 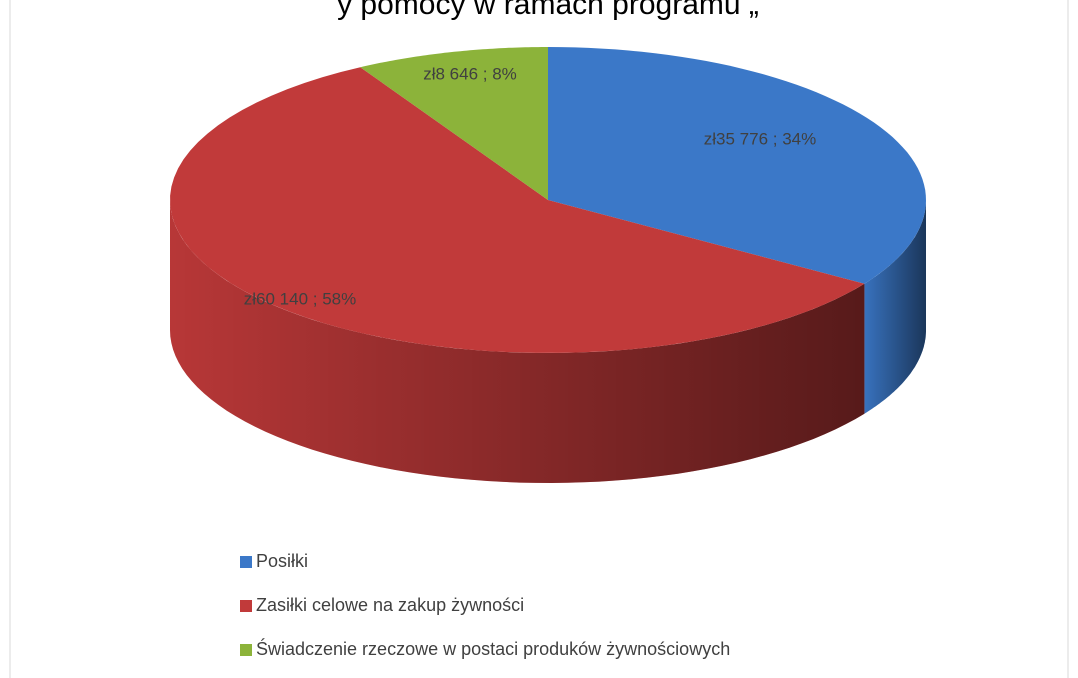 What do you see at coordinates (300, 298) in the screenshot?
I see `data-label: zł60 140 ; 58%` at bounding box center [300, 298].